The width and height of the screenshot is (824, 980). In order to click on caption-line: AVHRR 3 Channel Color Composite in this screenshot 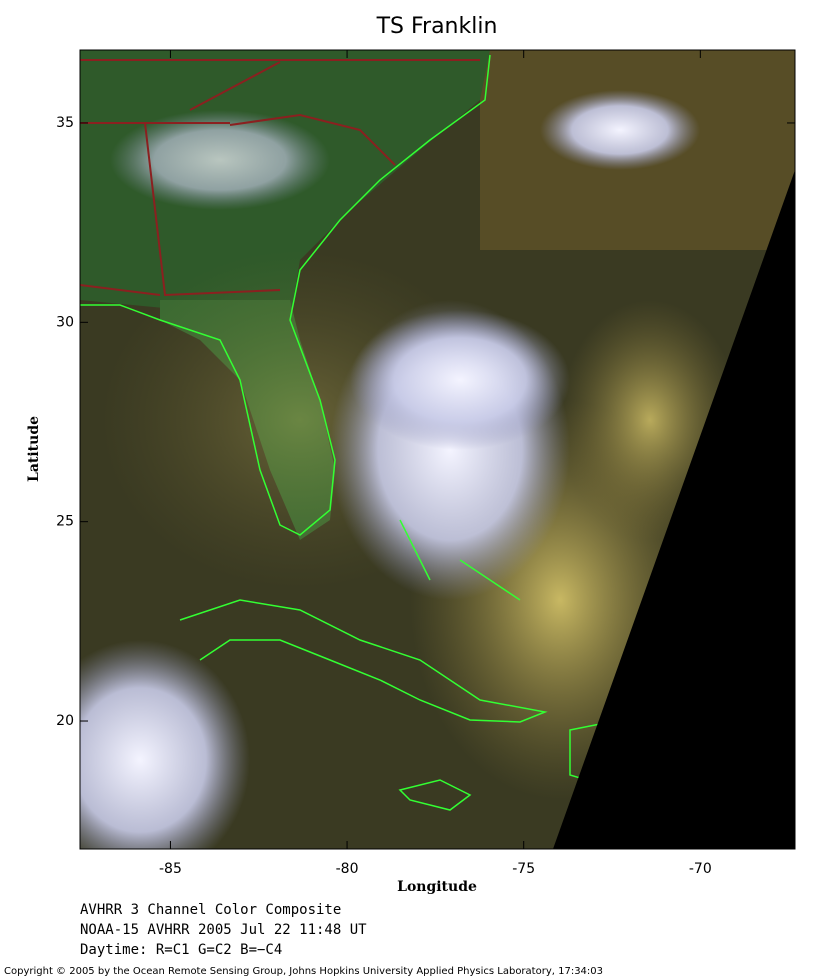, I will do `click(210, 910)`.